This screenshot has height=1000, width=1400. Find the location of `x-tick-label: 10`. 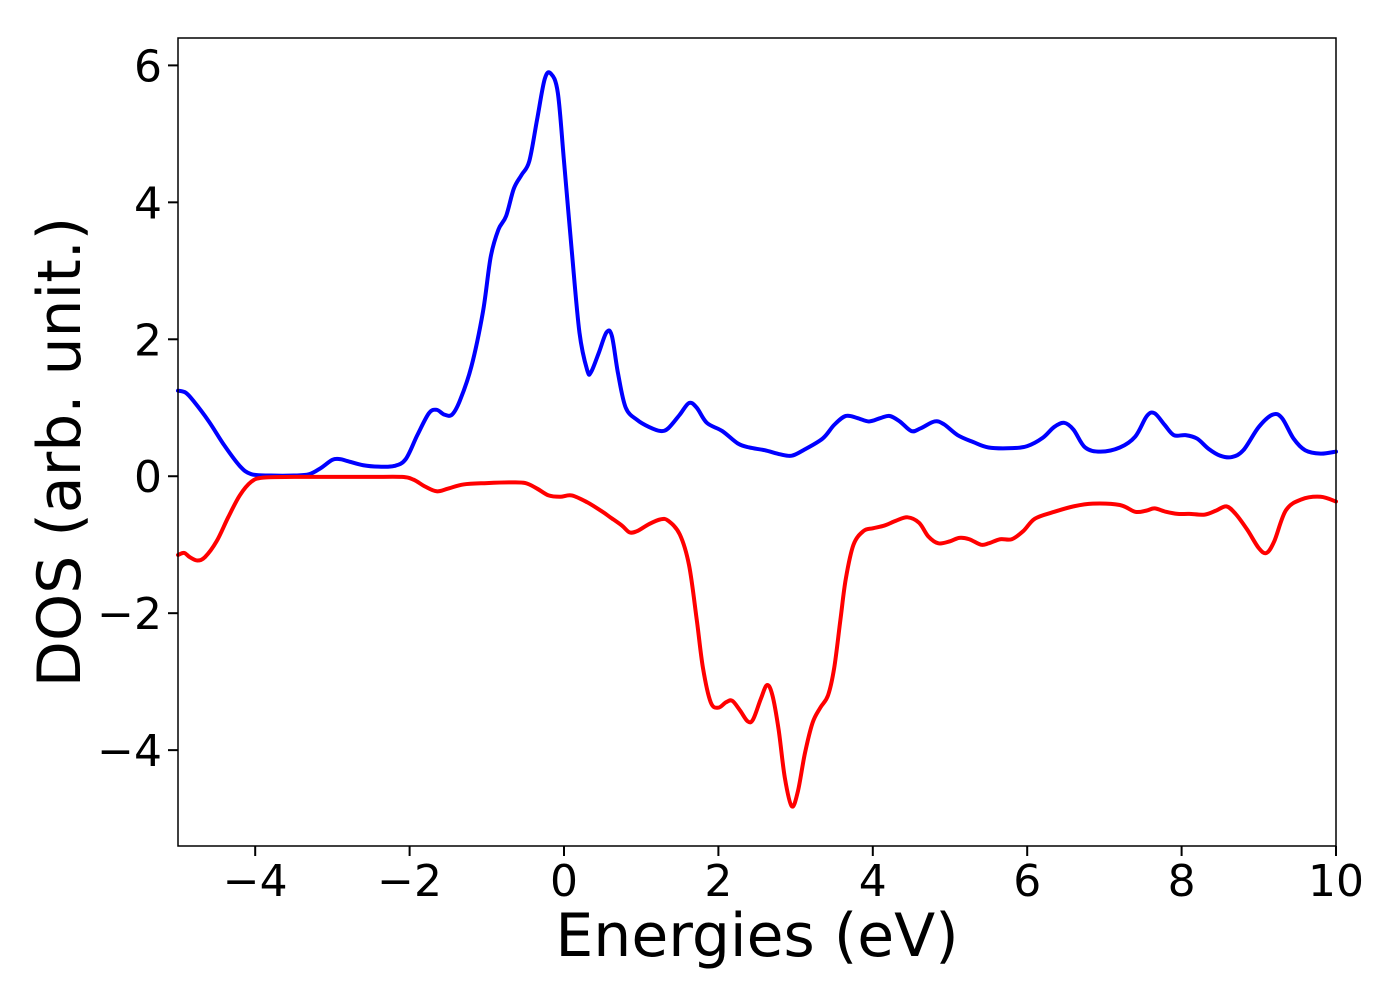

x-tick-label: 10 is located at coordinates (1336, 881).